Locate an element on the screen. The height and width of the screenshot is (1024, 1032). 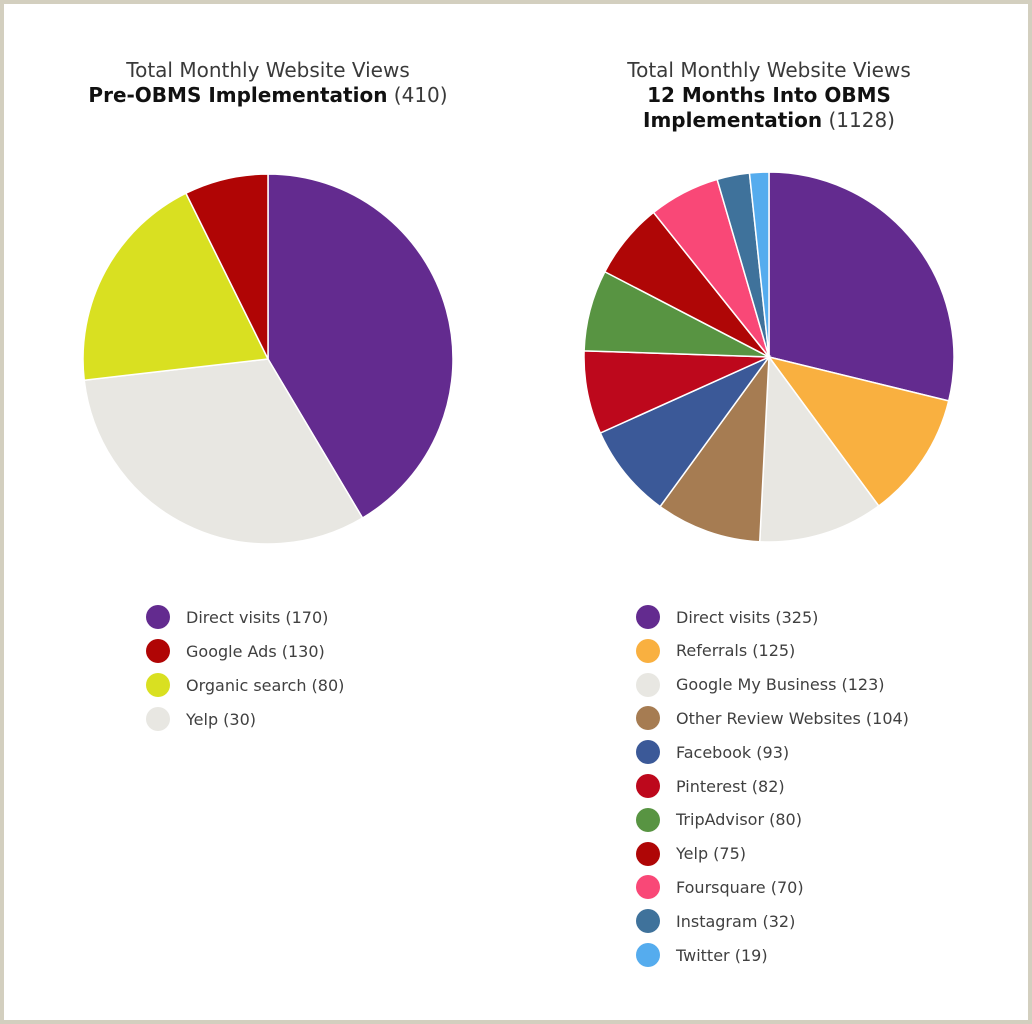
legend-label: Organic search (80) is located at coordinates (265, 685).